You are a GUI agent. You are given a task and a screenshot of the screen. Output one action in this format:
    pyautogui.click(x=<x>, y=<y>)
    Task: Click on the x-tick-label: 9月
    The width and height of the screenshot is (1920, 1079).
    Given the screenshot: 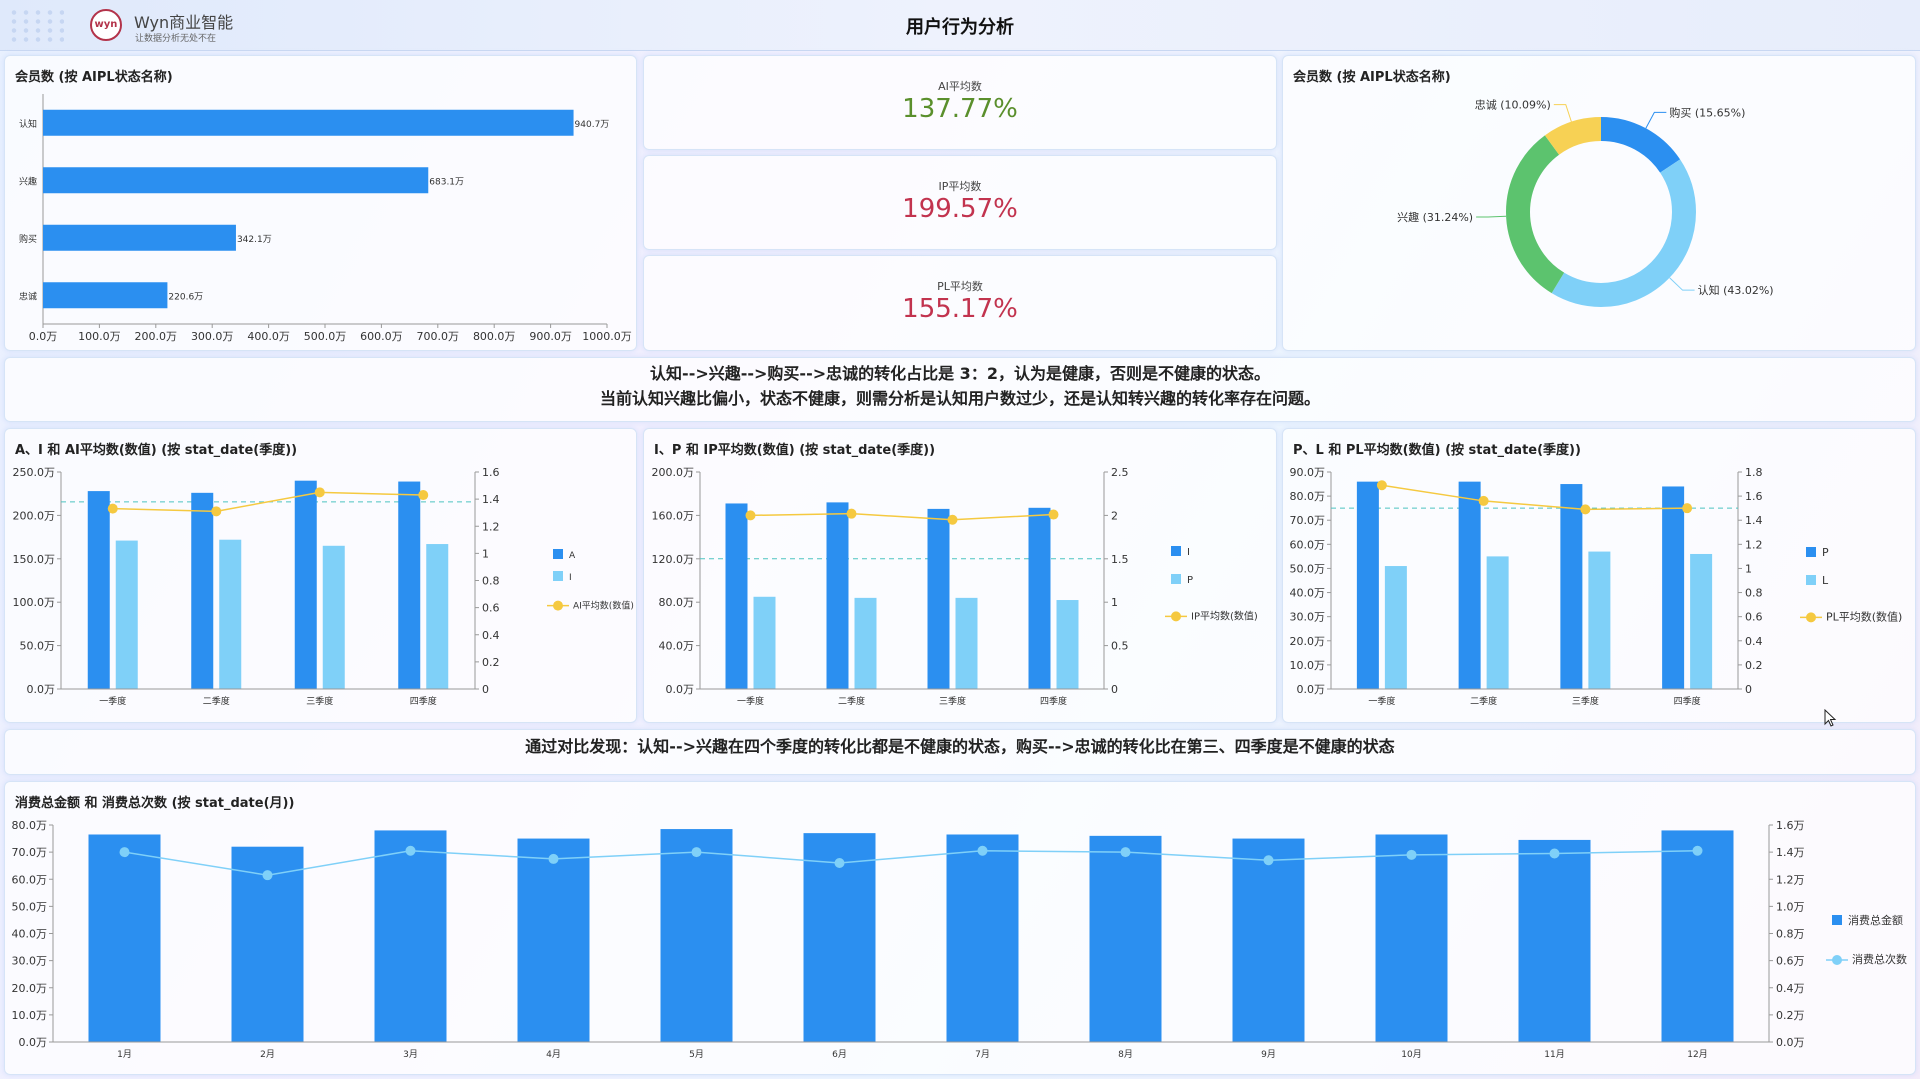 What is the action you would take?
    pyautogui.click(x=1268, y=1054)
    